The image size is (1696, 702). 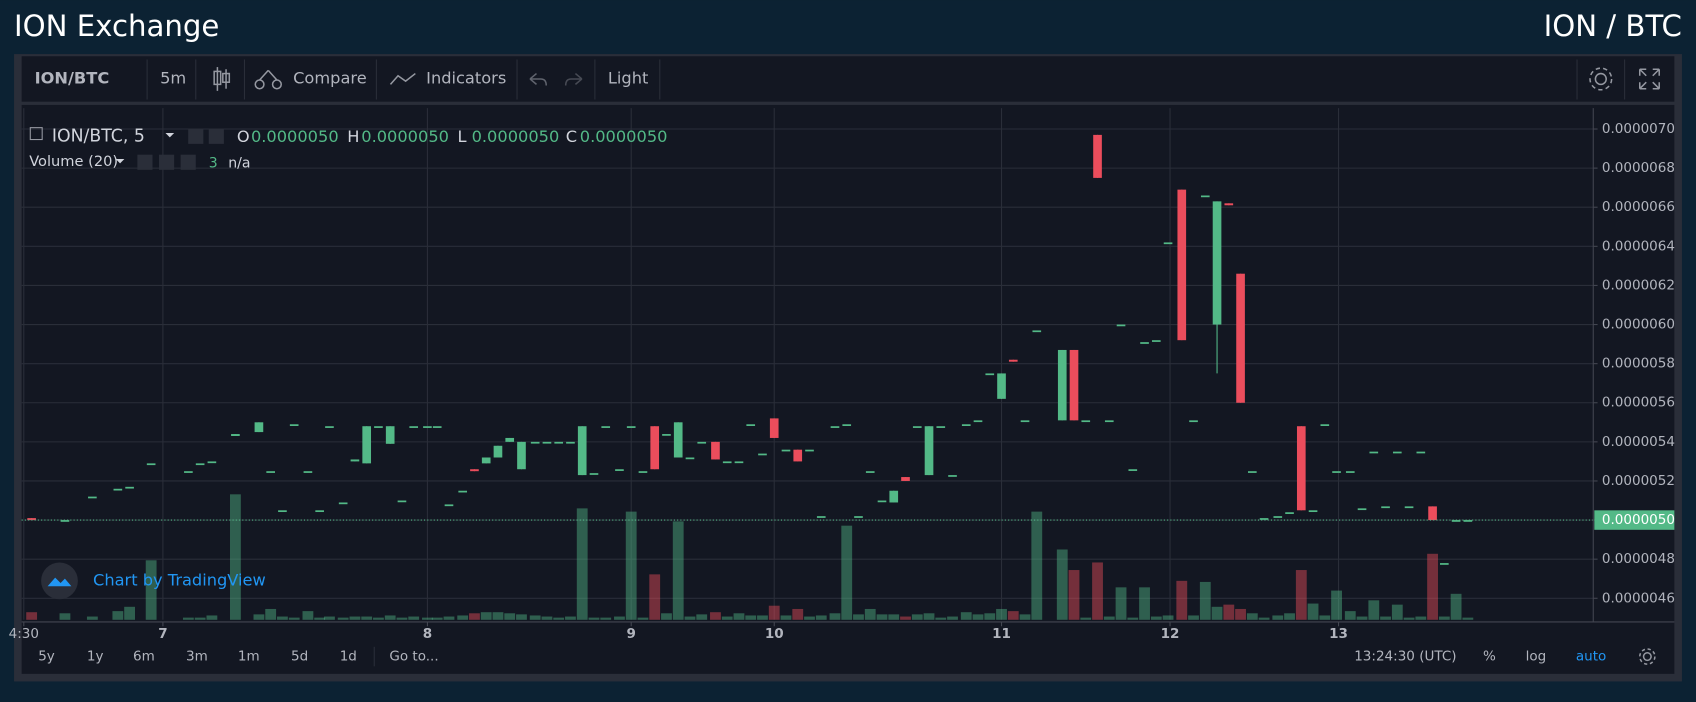 I want to click on range-button: 1m, so click(x=249, y=657).